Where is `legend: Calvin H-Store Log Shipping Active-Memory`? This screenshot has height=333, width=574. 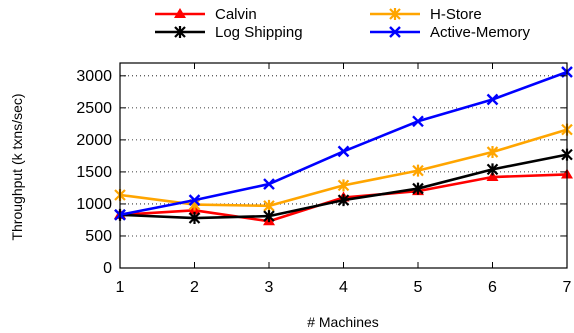
legend: Calvin H-Store Log Shipping Active-Memory is located at coordinates (343, 23).